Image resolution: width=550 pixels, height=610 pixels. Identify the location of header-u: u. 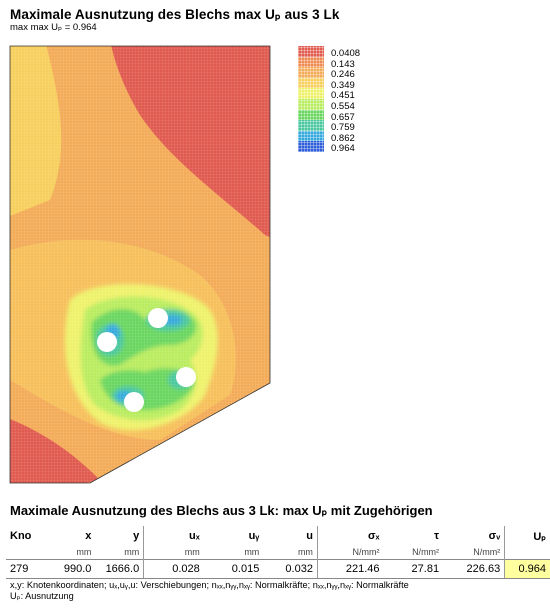
(309, 536).